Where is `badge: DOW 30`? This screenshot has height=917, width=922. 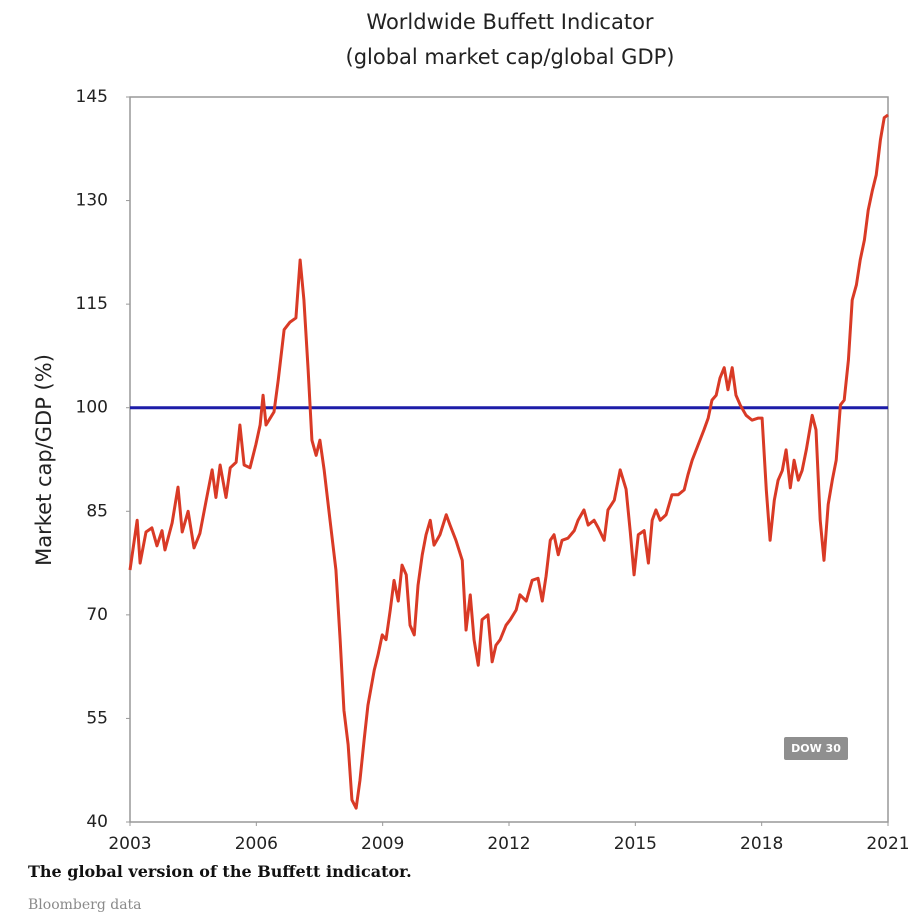
badge: DOW 30 is located at coordinates (816, 748).